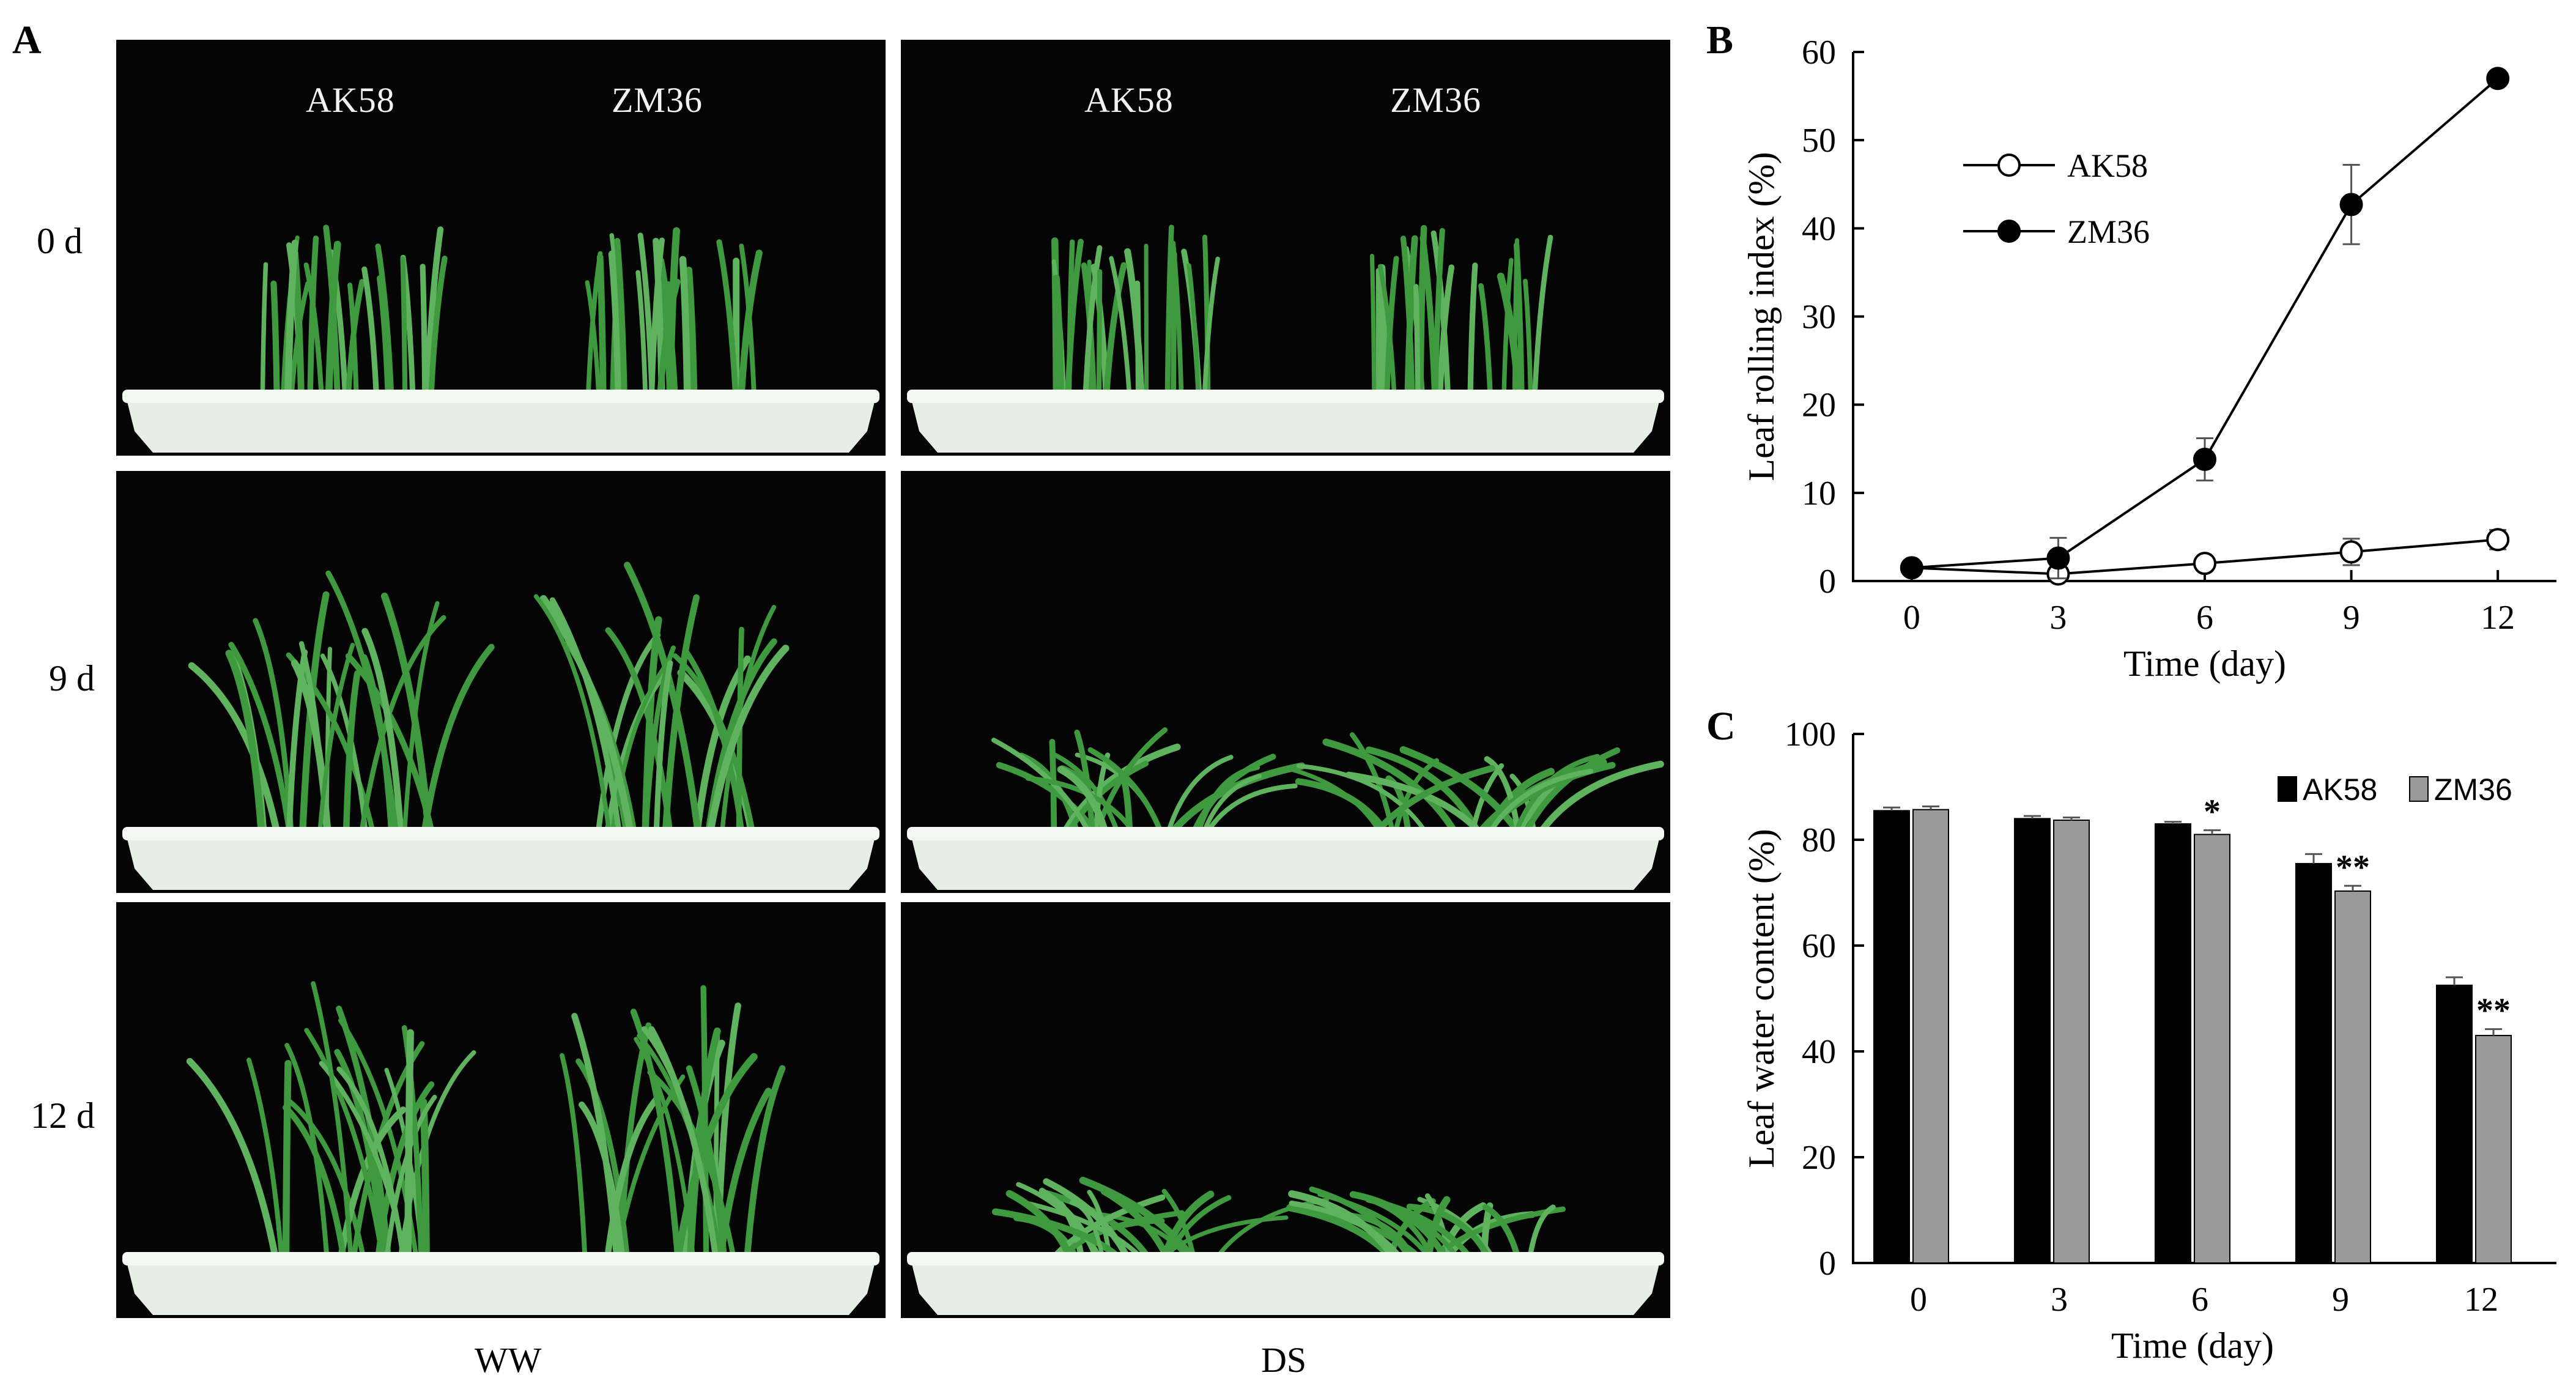 Image resolution: width=2576 pixels, height=1389 pixels. Describe the element at coordinates (1761, 998) in the screenshot. I see `y-axis-title: Leaf water content (%)` at that location.